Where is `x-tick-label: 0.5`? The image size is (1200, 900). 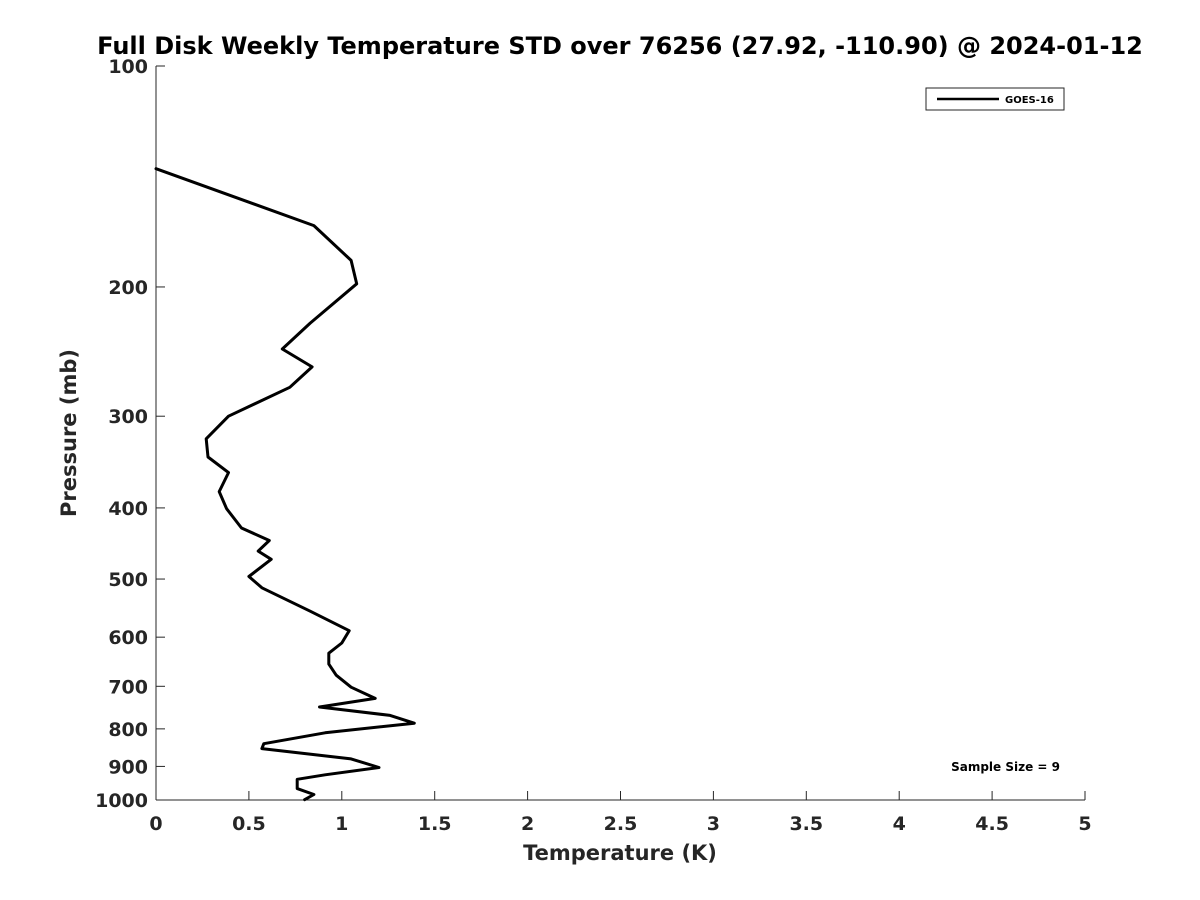
x-tick-label: 0.5 is located at coordinates (249, 824).